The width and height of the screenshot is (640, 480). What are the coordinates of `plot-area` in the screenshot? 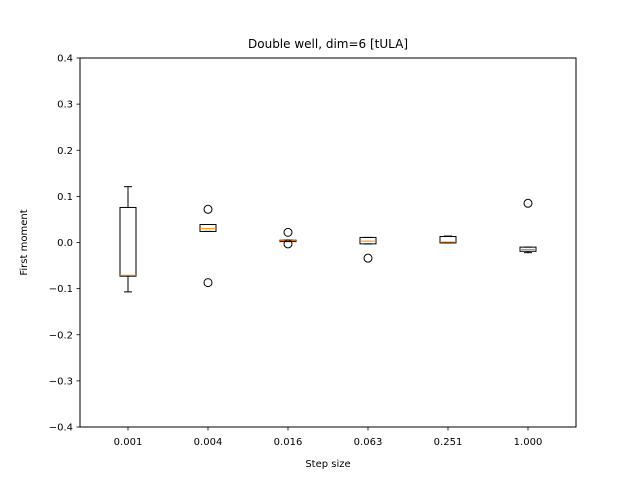 It's located at (328, 239).